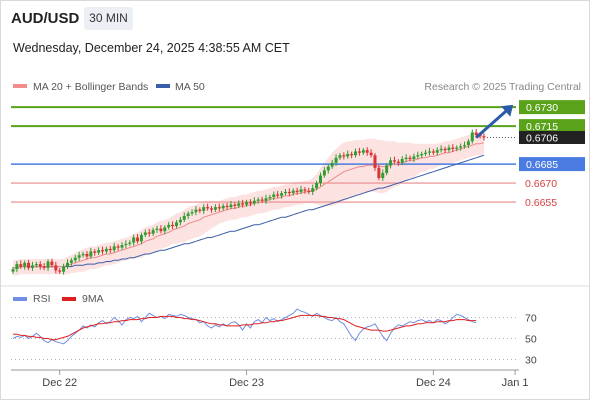 The width and height of the screenshot is (590, 400). Describe the element at coordinates (246, 383) in the screenshot. I see `x-tick-label: Dec 23` at that location.